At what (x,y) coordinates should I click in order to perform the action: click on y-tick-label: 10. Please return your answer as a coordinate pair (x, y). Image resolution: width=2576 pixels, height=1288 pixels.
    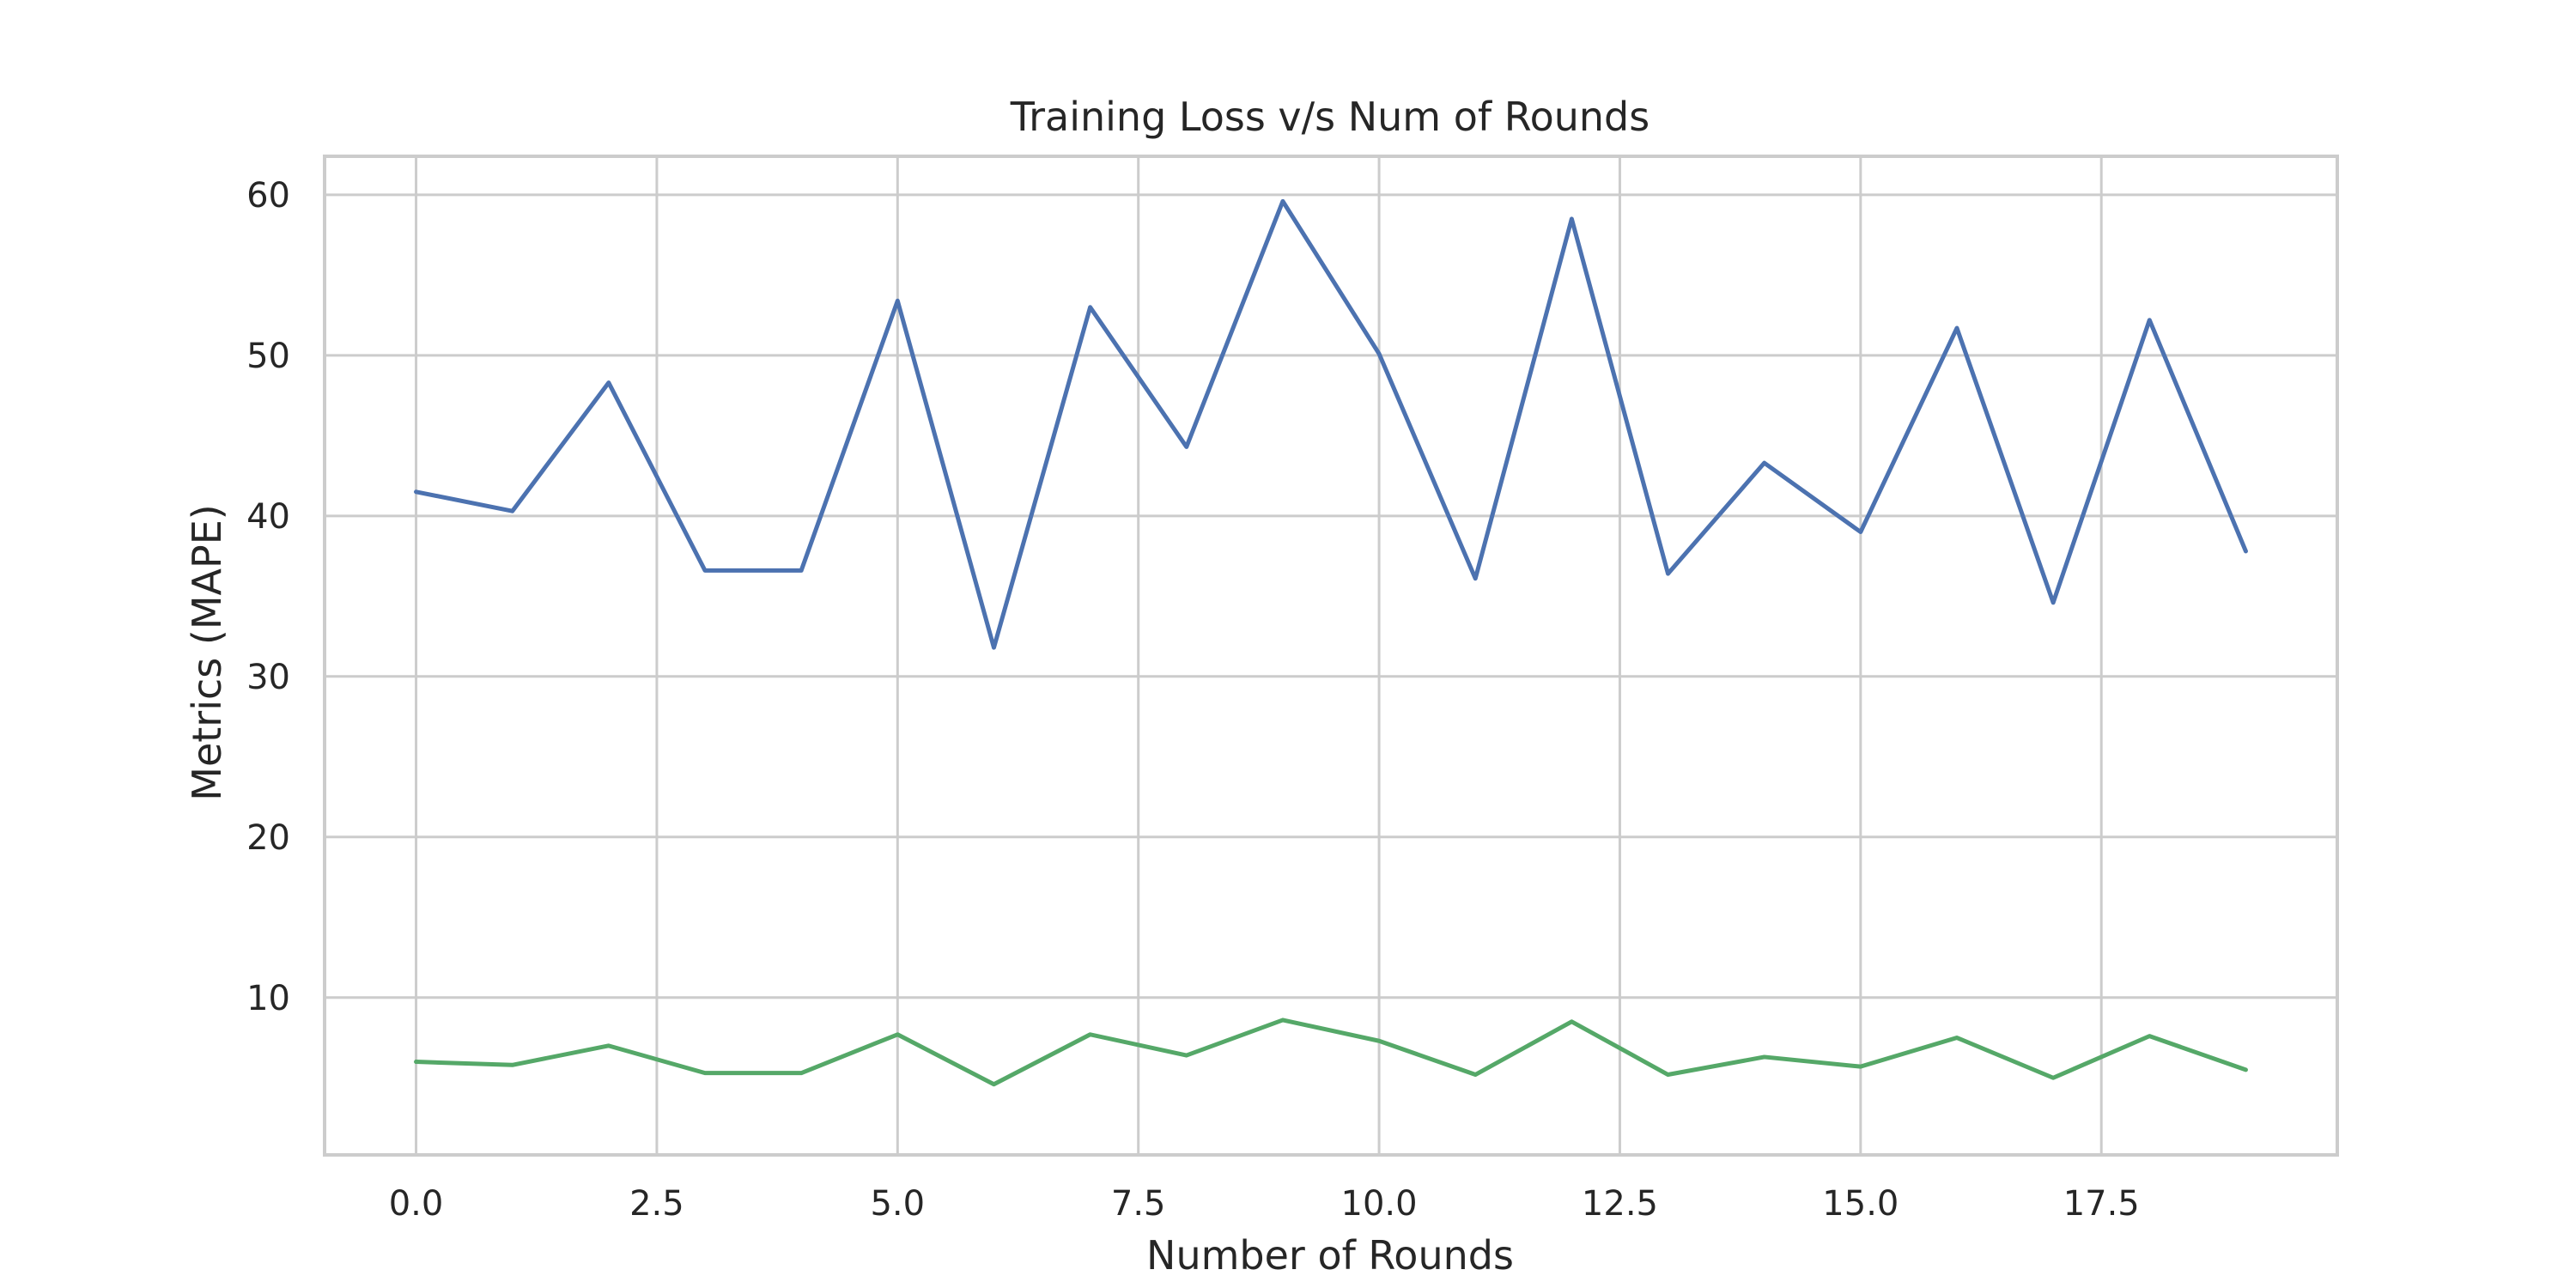
    Looking at the image, I should click on (268, 998).